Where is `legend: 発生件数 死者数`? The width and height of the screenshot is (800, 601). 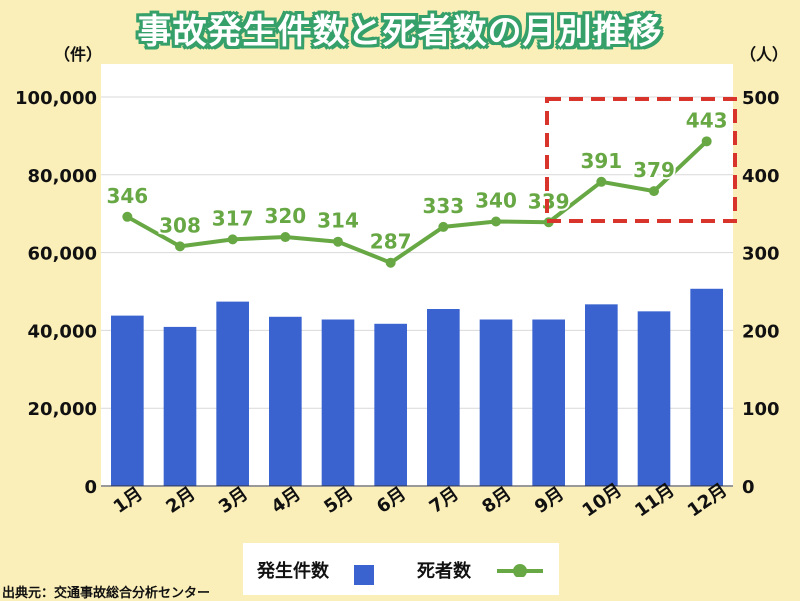
legend: 発生件数 死者数 is located at coordinates (401, 569).